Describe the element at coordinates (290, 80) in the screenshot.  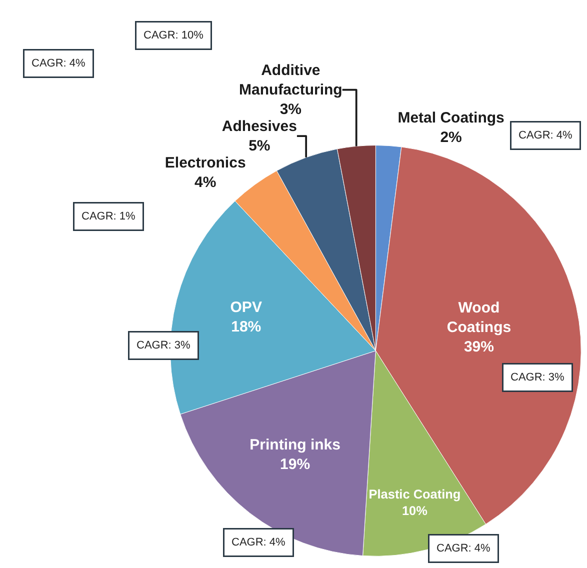
I see `slice-label: Additive Manufacturing` at that location.